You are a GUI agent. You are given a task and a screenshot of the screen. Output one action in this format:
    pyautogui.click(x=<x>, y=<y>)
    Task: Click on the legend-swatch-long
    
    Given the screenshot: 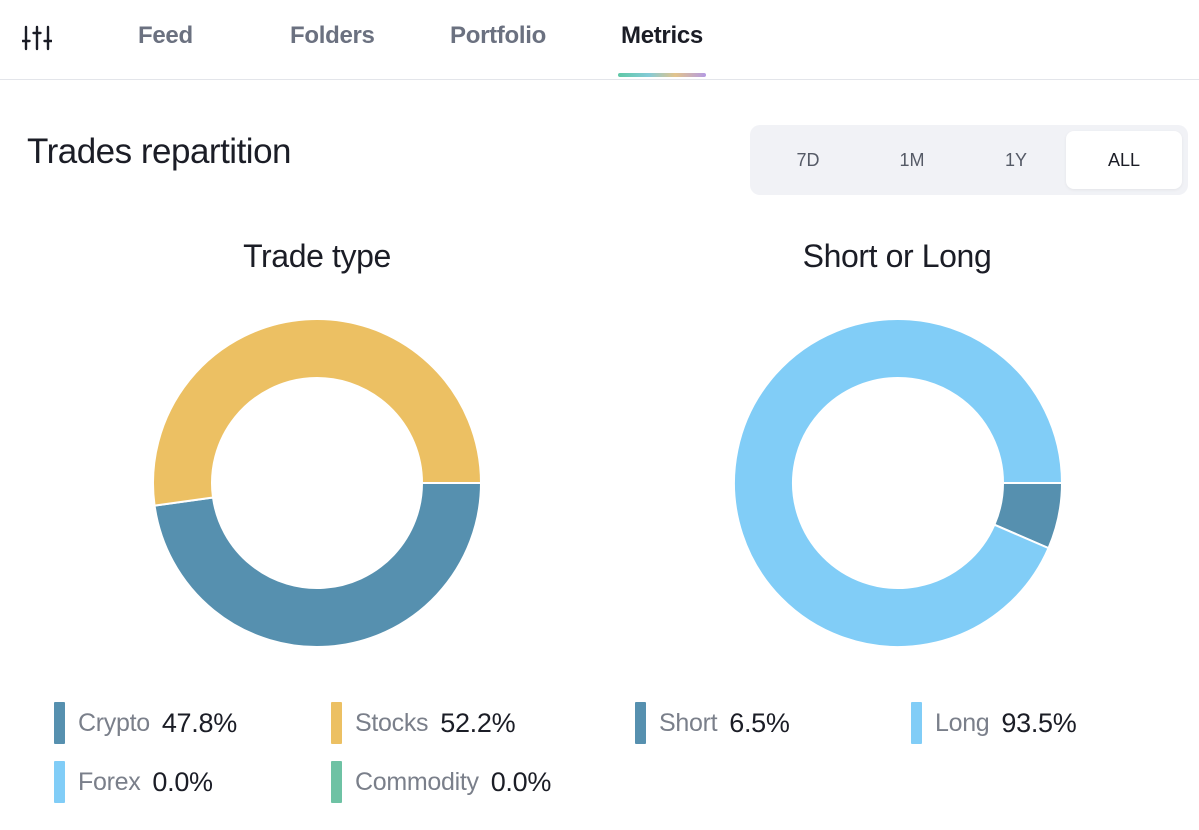 What is the action you would take?
    pyautogui.click(x=916, y=723)
    